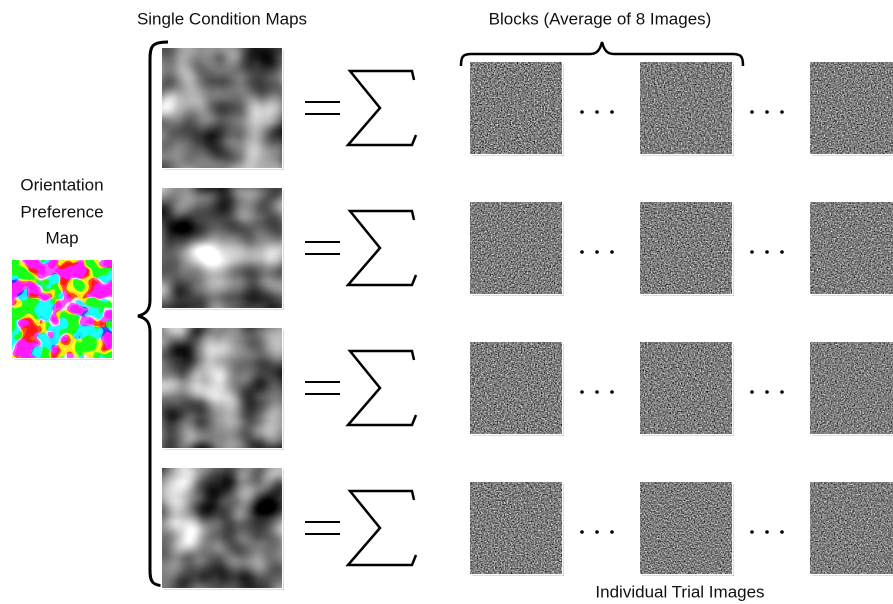 This screenshot has height=604, width=893. Describe the element at coordinates (61, 237) in the screenshot. I see `orientation-label: Map` at that location.